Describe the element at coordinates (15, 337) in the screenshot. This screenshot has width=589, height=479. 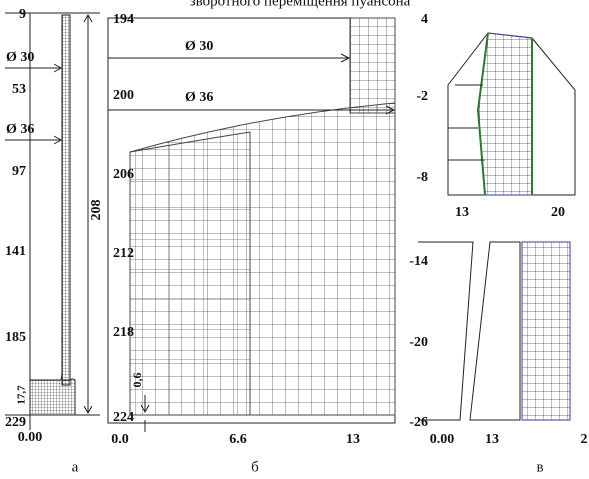
I see `y-label: 185` at that location.